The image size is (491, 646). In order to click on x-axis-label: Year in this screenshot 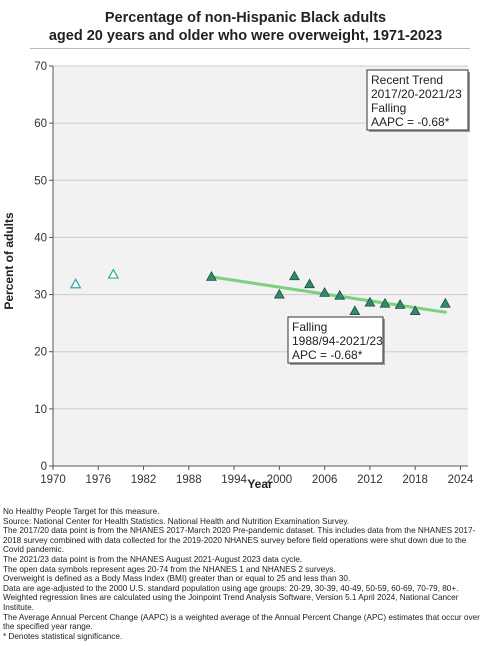, I will do `click(260, 484)`.